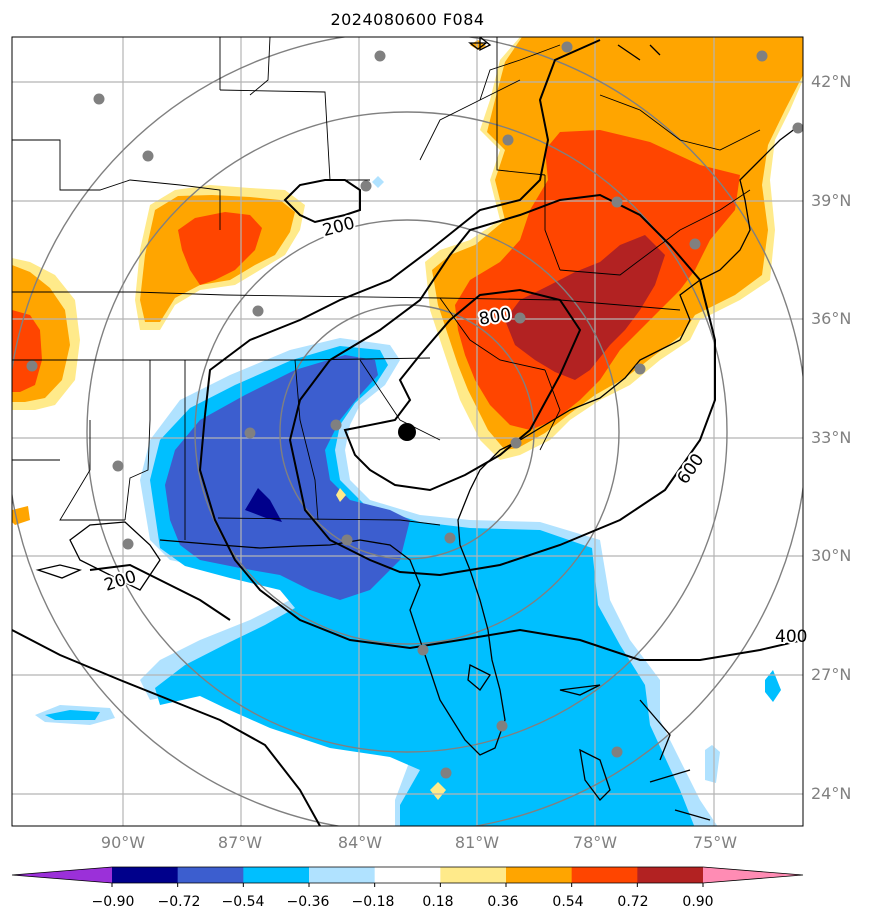 This screenshot has height=924, width=873. Describe the element at coordinates (831, 318) in the screenshot. I see `lat-label: 36°N` at that location.